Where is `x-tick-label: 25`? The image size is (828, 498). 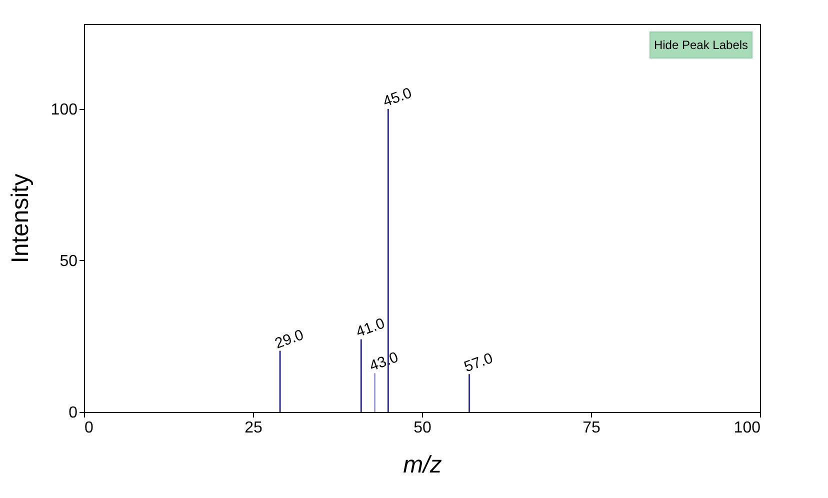
x-tick-label: 25 is located at coordinates (253, 428).